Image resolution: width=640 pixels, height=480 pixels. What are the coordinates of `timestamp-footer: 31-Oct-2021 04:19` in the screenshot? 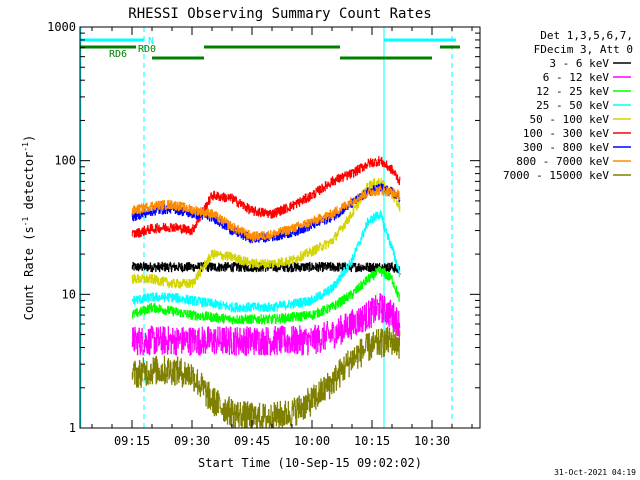 It's located at (595, 472).